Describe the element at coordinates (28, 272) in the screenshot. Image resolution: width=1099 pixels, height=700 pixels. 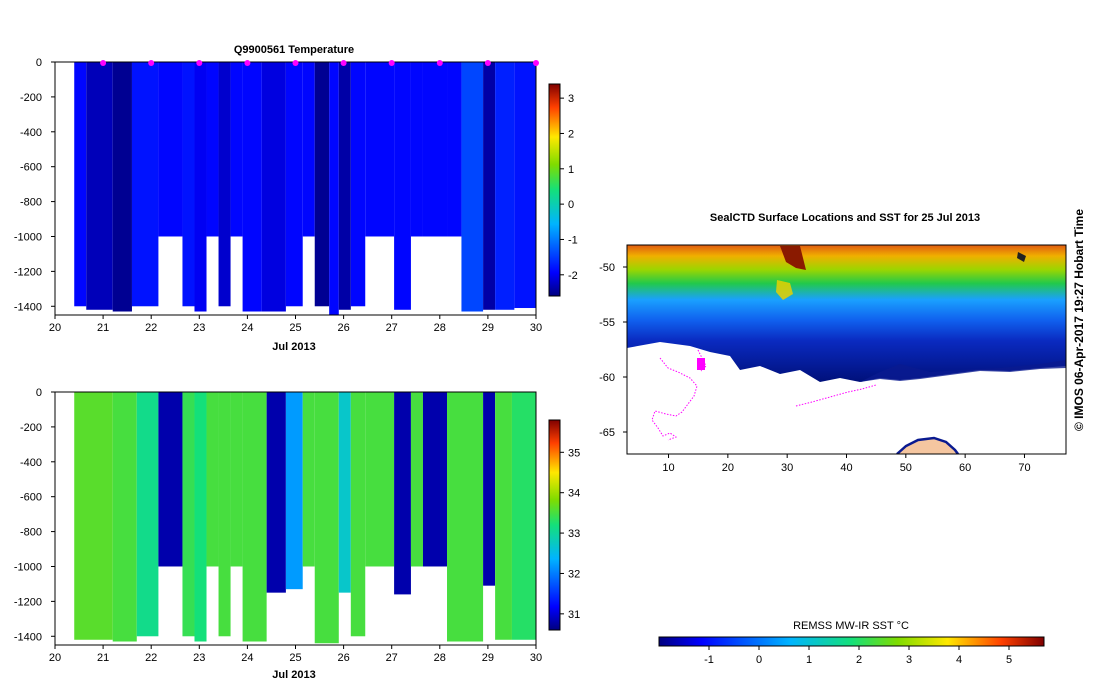
I see `y-tick-label: -1200` at that location.